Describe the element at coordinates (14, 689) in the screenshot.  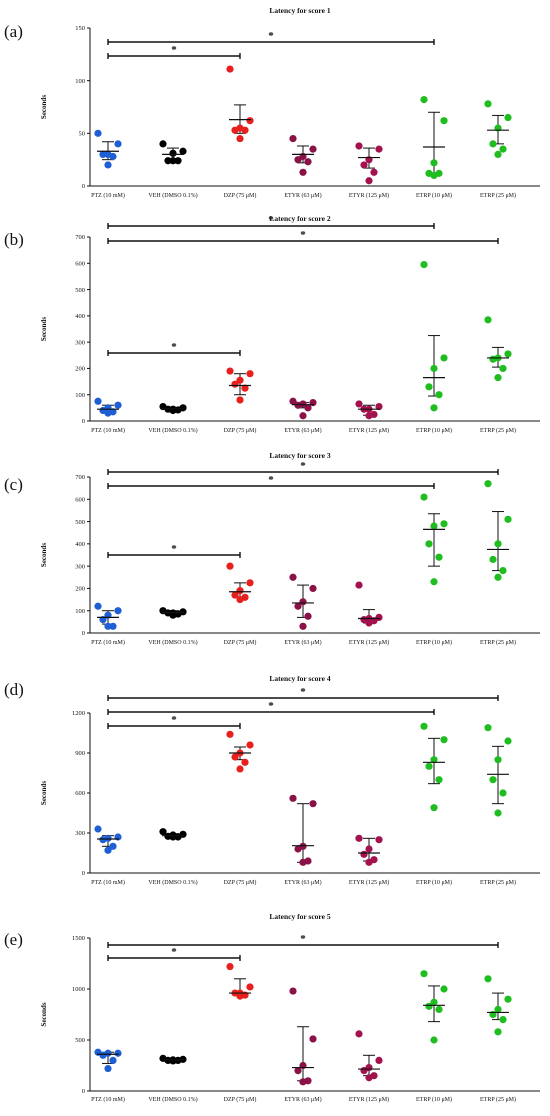
I see `panel-label: (d)` at that location.